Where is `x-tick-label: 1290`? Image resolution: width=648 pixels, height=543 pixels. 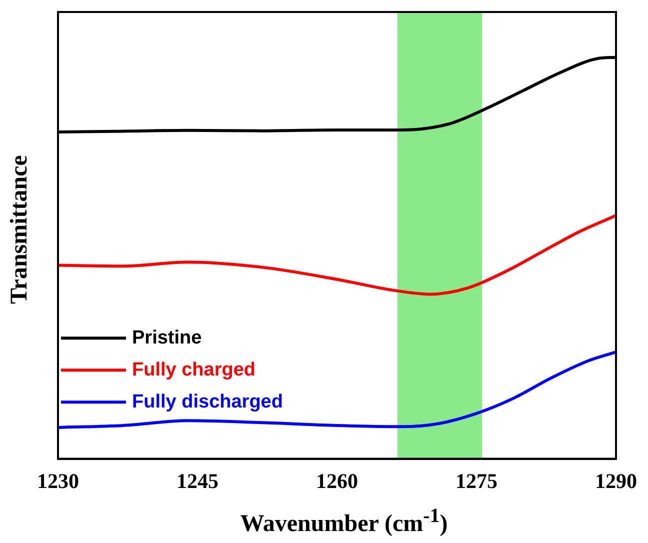
x-tick-label: 1290 is located at coordinates (616, 480).